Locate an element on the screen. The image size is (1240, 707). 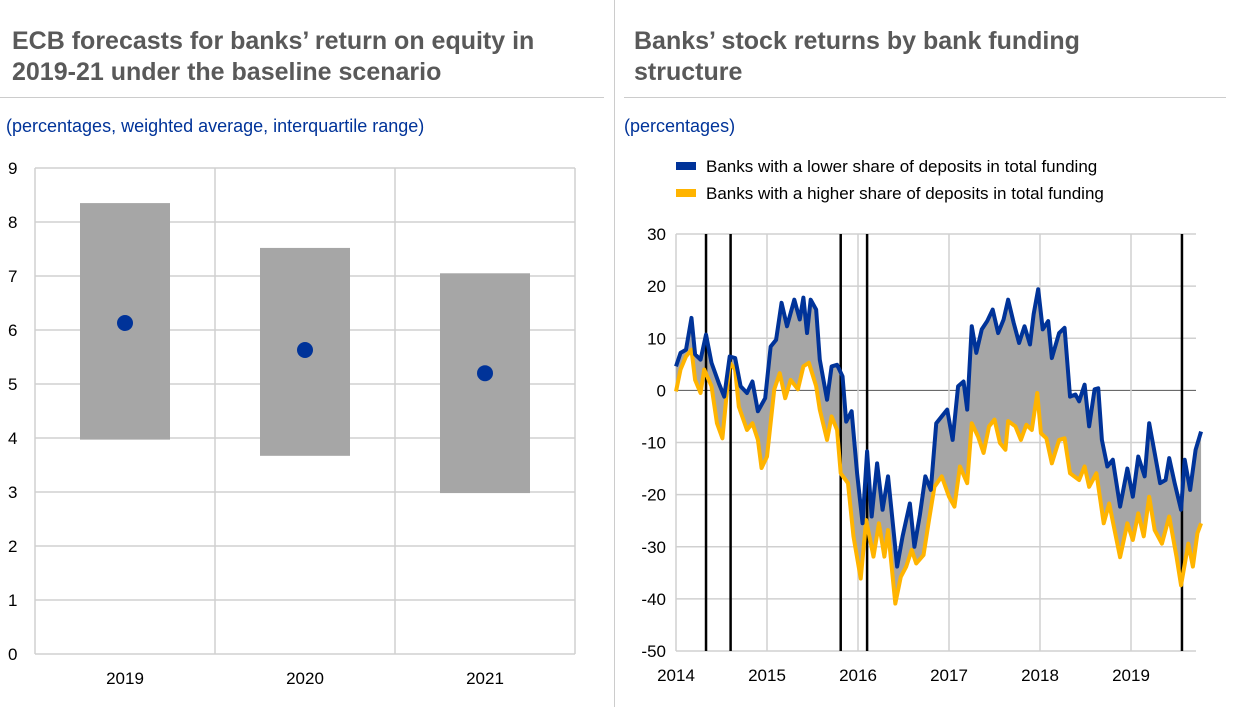
range-bar is located at coordinates (485, 383).